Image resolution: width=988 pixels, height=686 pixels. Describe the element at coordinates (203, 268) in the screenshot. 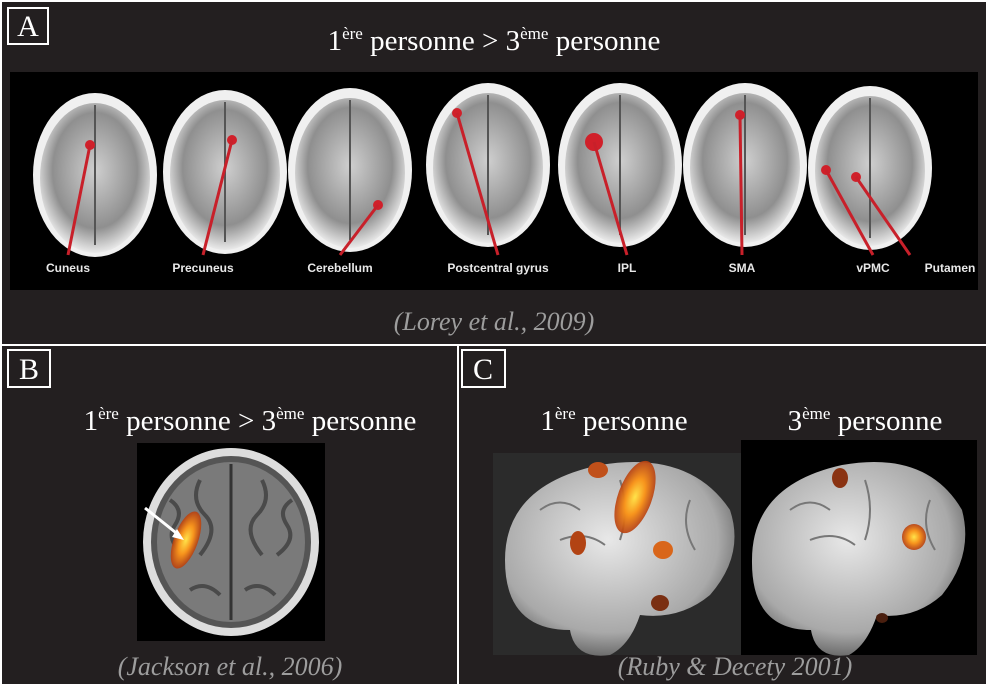

I see `region-label: Precuneus` at that location.